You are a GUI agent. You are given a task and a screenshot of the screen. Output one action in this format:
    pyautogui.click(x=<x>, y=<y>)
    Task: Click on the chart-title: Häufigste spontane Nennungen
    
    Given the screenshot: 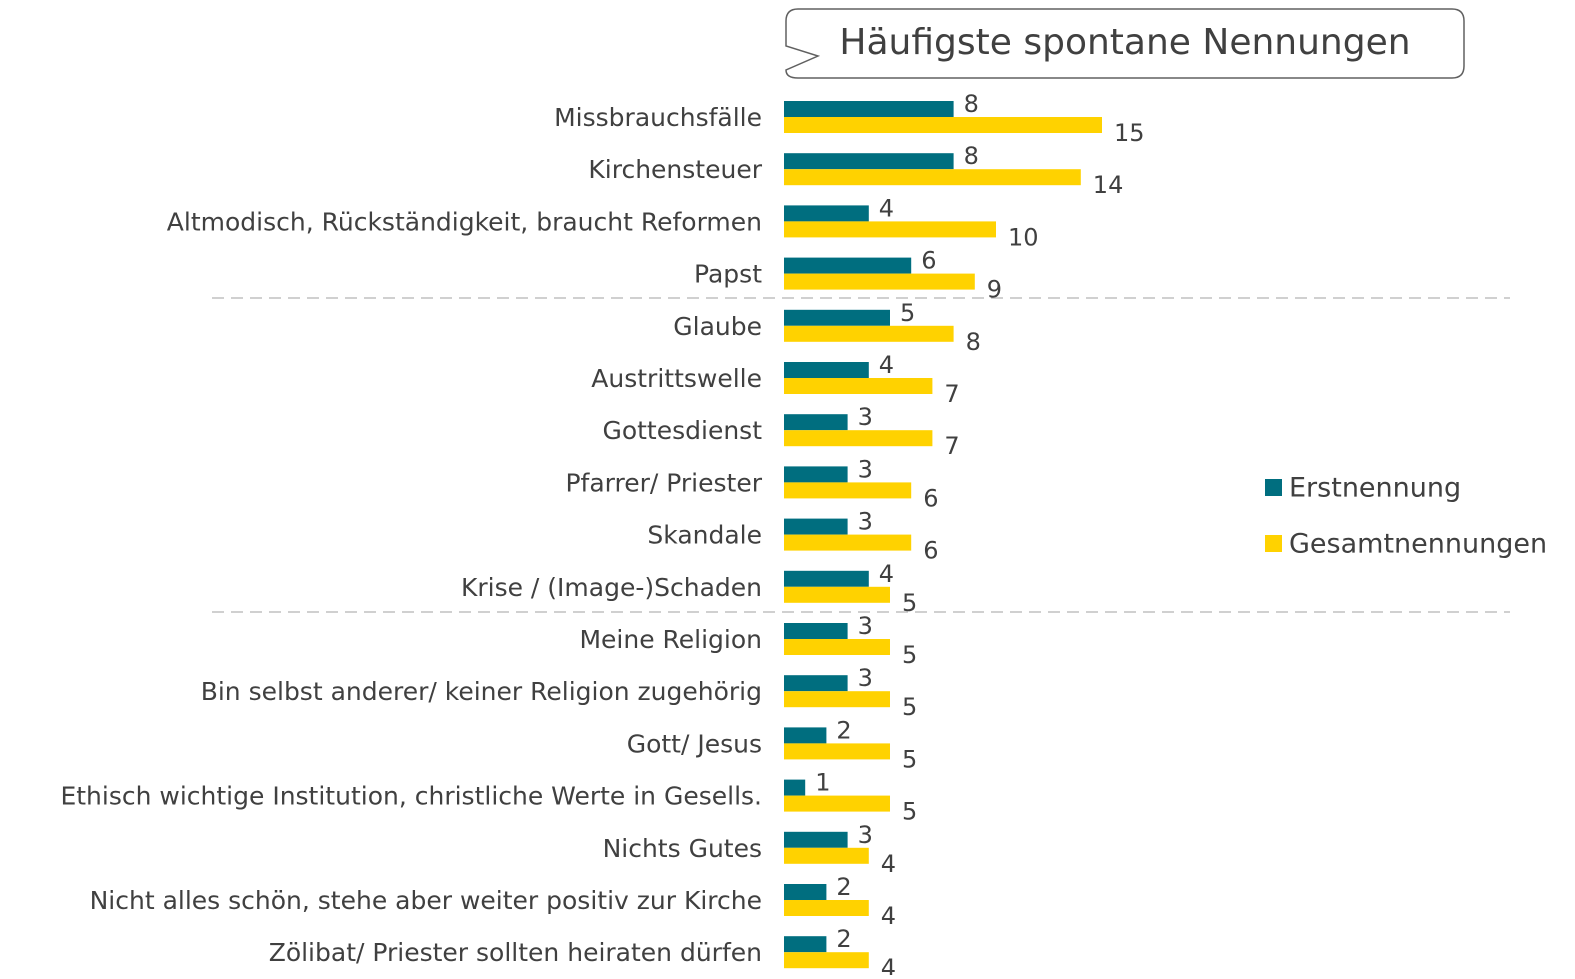 What is the action you would take?
    pyautogui.click(x=1124, y=42)
    